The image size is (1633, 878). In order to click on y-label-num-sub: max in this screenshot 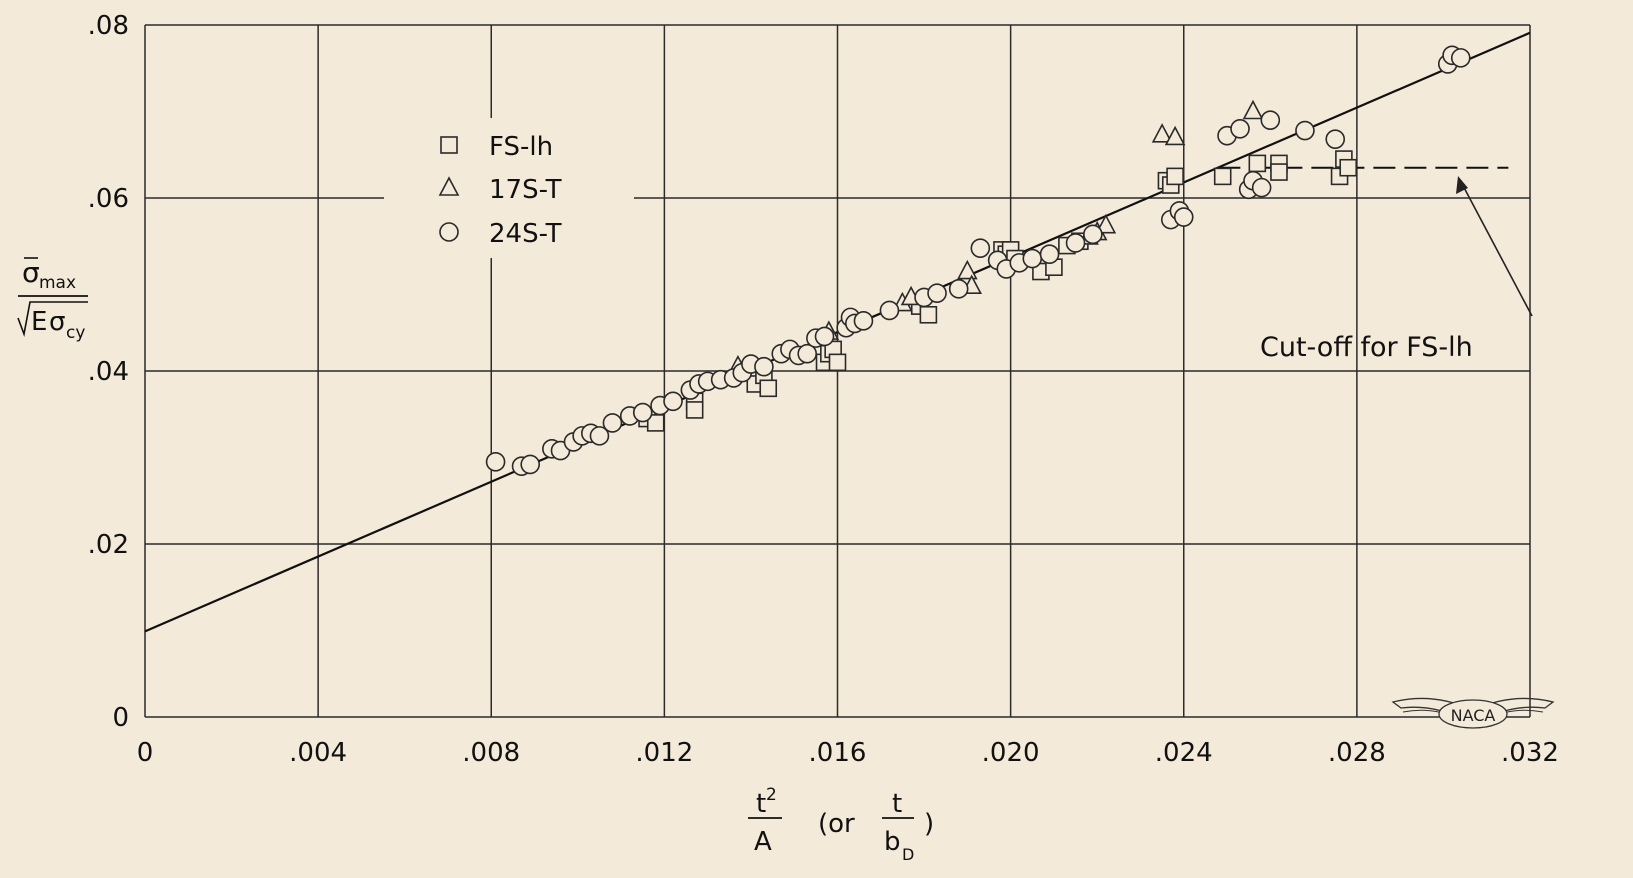, I will do `click(57, 283)`.